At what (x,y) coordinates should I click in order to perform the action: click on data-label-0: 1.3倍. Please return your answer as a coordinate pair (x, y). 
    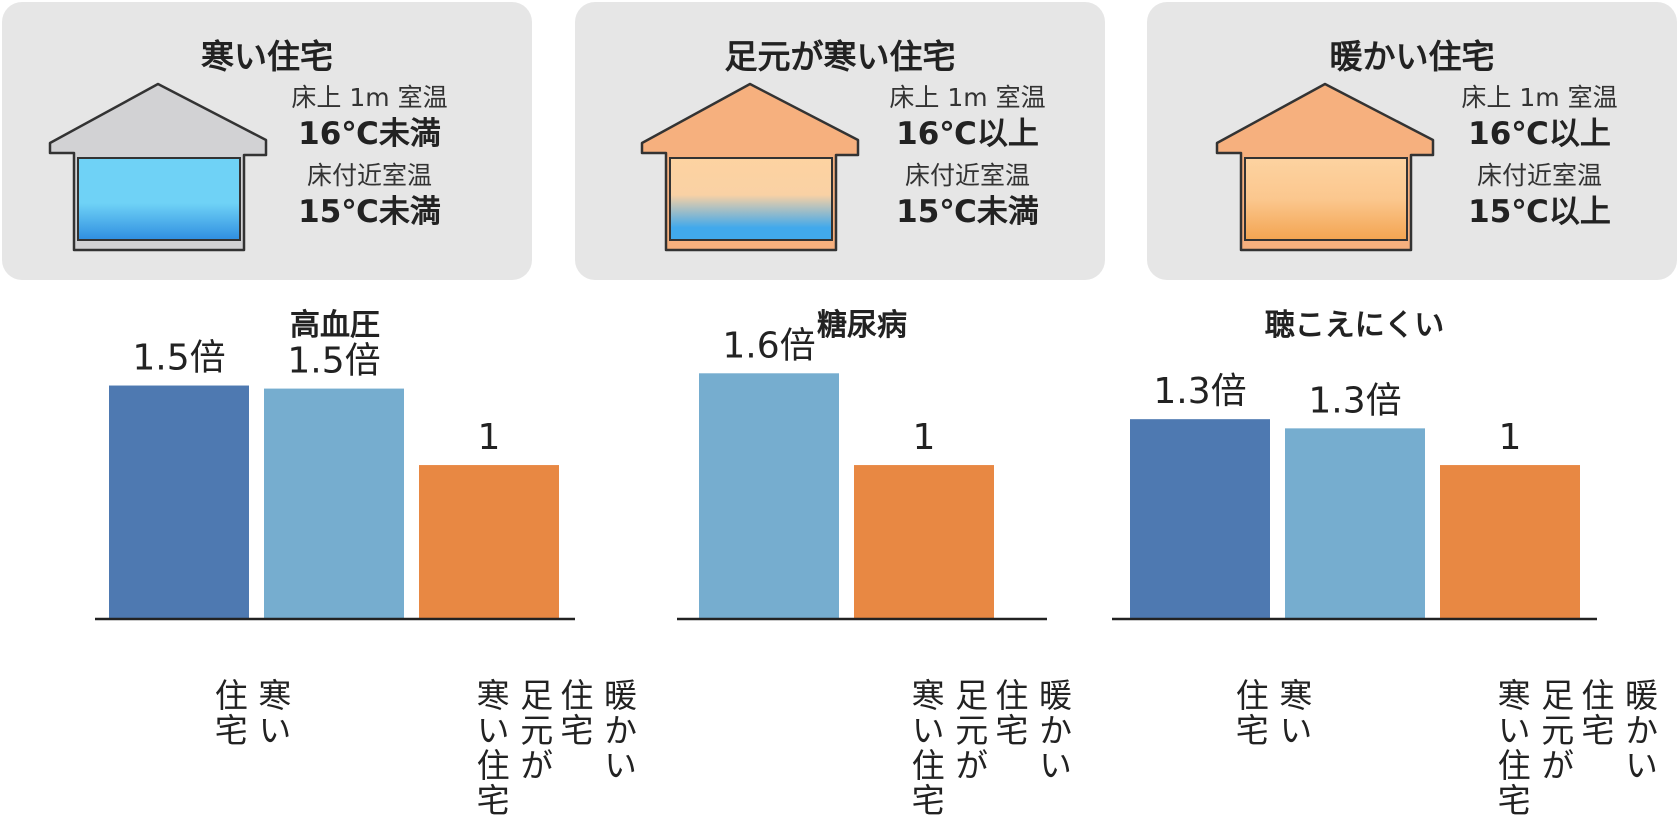
    Looking at the image, I should click on (1199, 391).